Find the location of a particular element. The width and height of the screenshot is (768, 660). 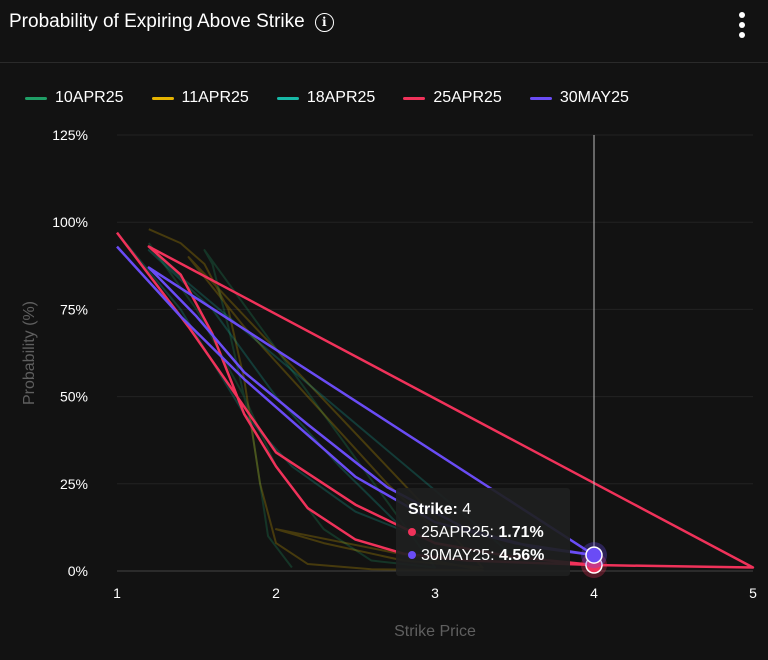

x-tick-label: 3 is located at coordinates (435, 593).